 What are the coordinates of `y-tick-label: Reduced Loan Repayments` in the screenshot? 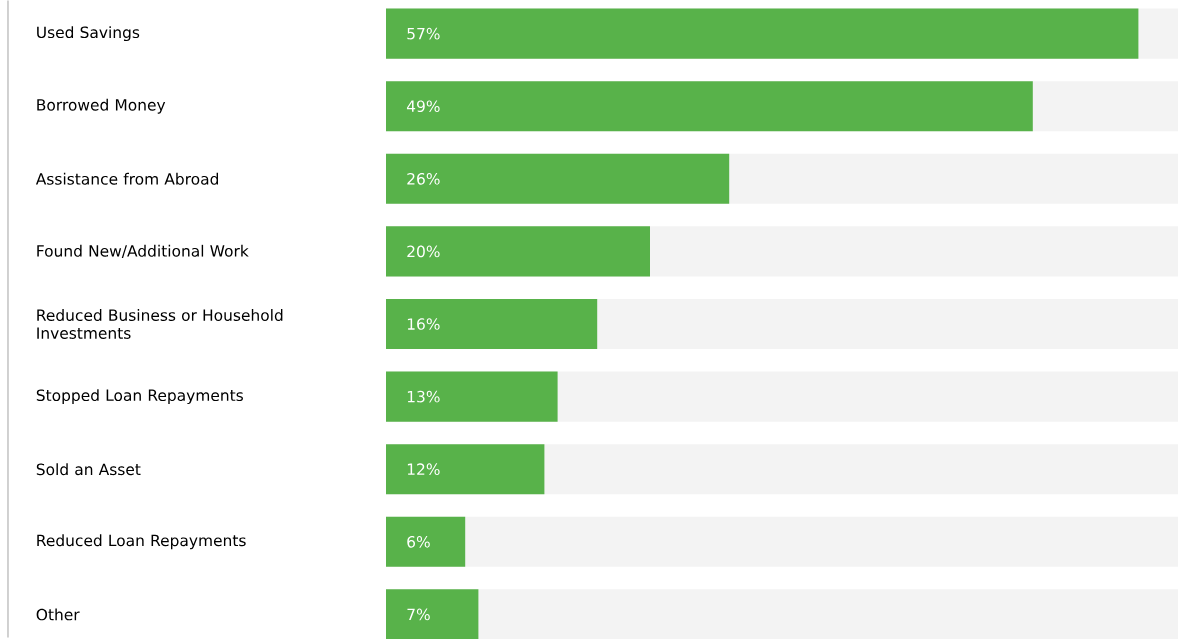 It's located at (141, 542).